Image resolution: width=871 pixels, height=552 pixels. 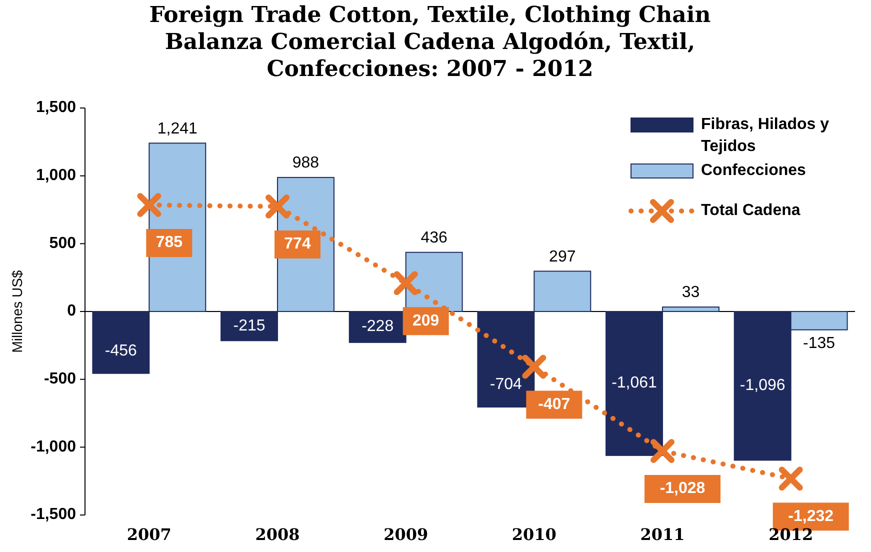 I want to click on data-label: -1,061, so click(x=635, y=383).